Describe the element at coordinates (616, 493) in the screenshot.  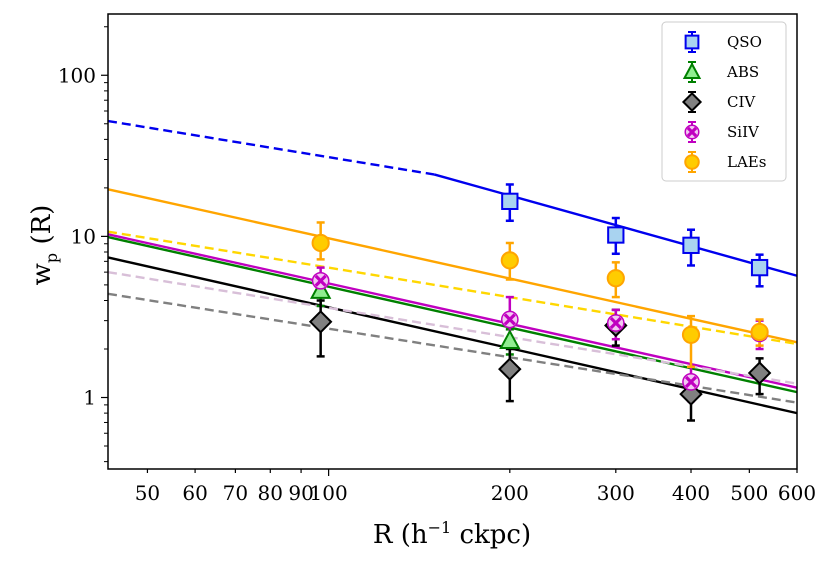
I see `x-tick-label-300: 300` at that location.